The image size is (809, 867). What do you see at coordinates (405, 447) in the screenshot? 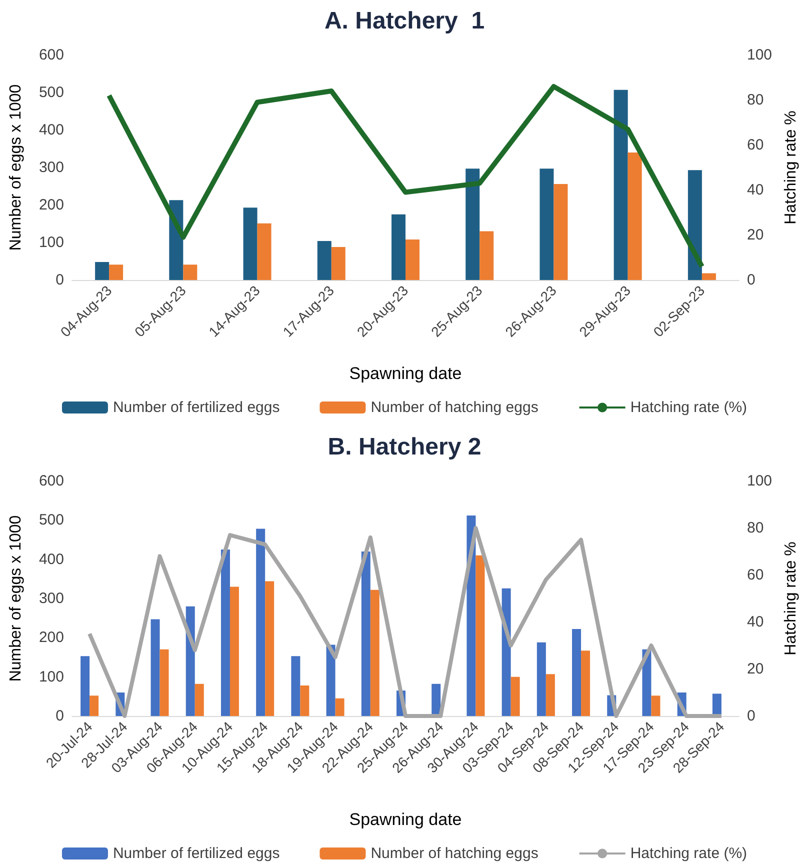
I see `chart-title: B. Hatchery 2` at bounding box center [405, 447].